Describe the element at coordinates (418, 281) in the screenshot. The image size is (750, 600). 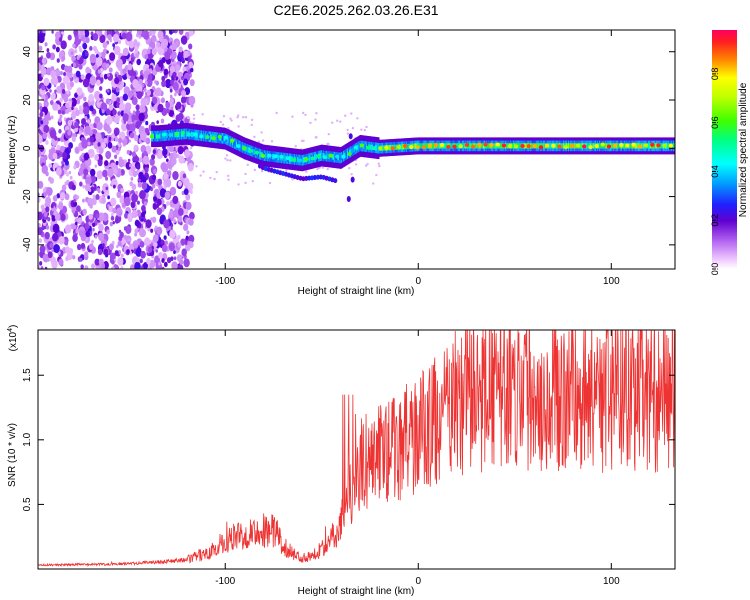
I see `top-x-tick-label: 0` at that location.